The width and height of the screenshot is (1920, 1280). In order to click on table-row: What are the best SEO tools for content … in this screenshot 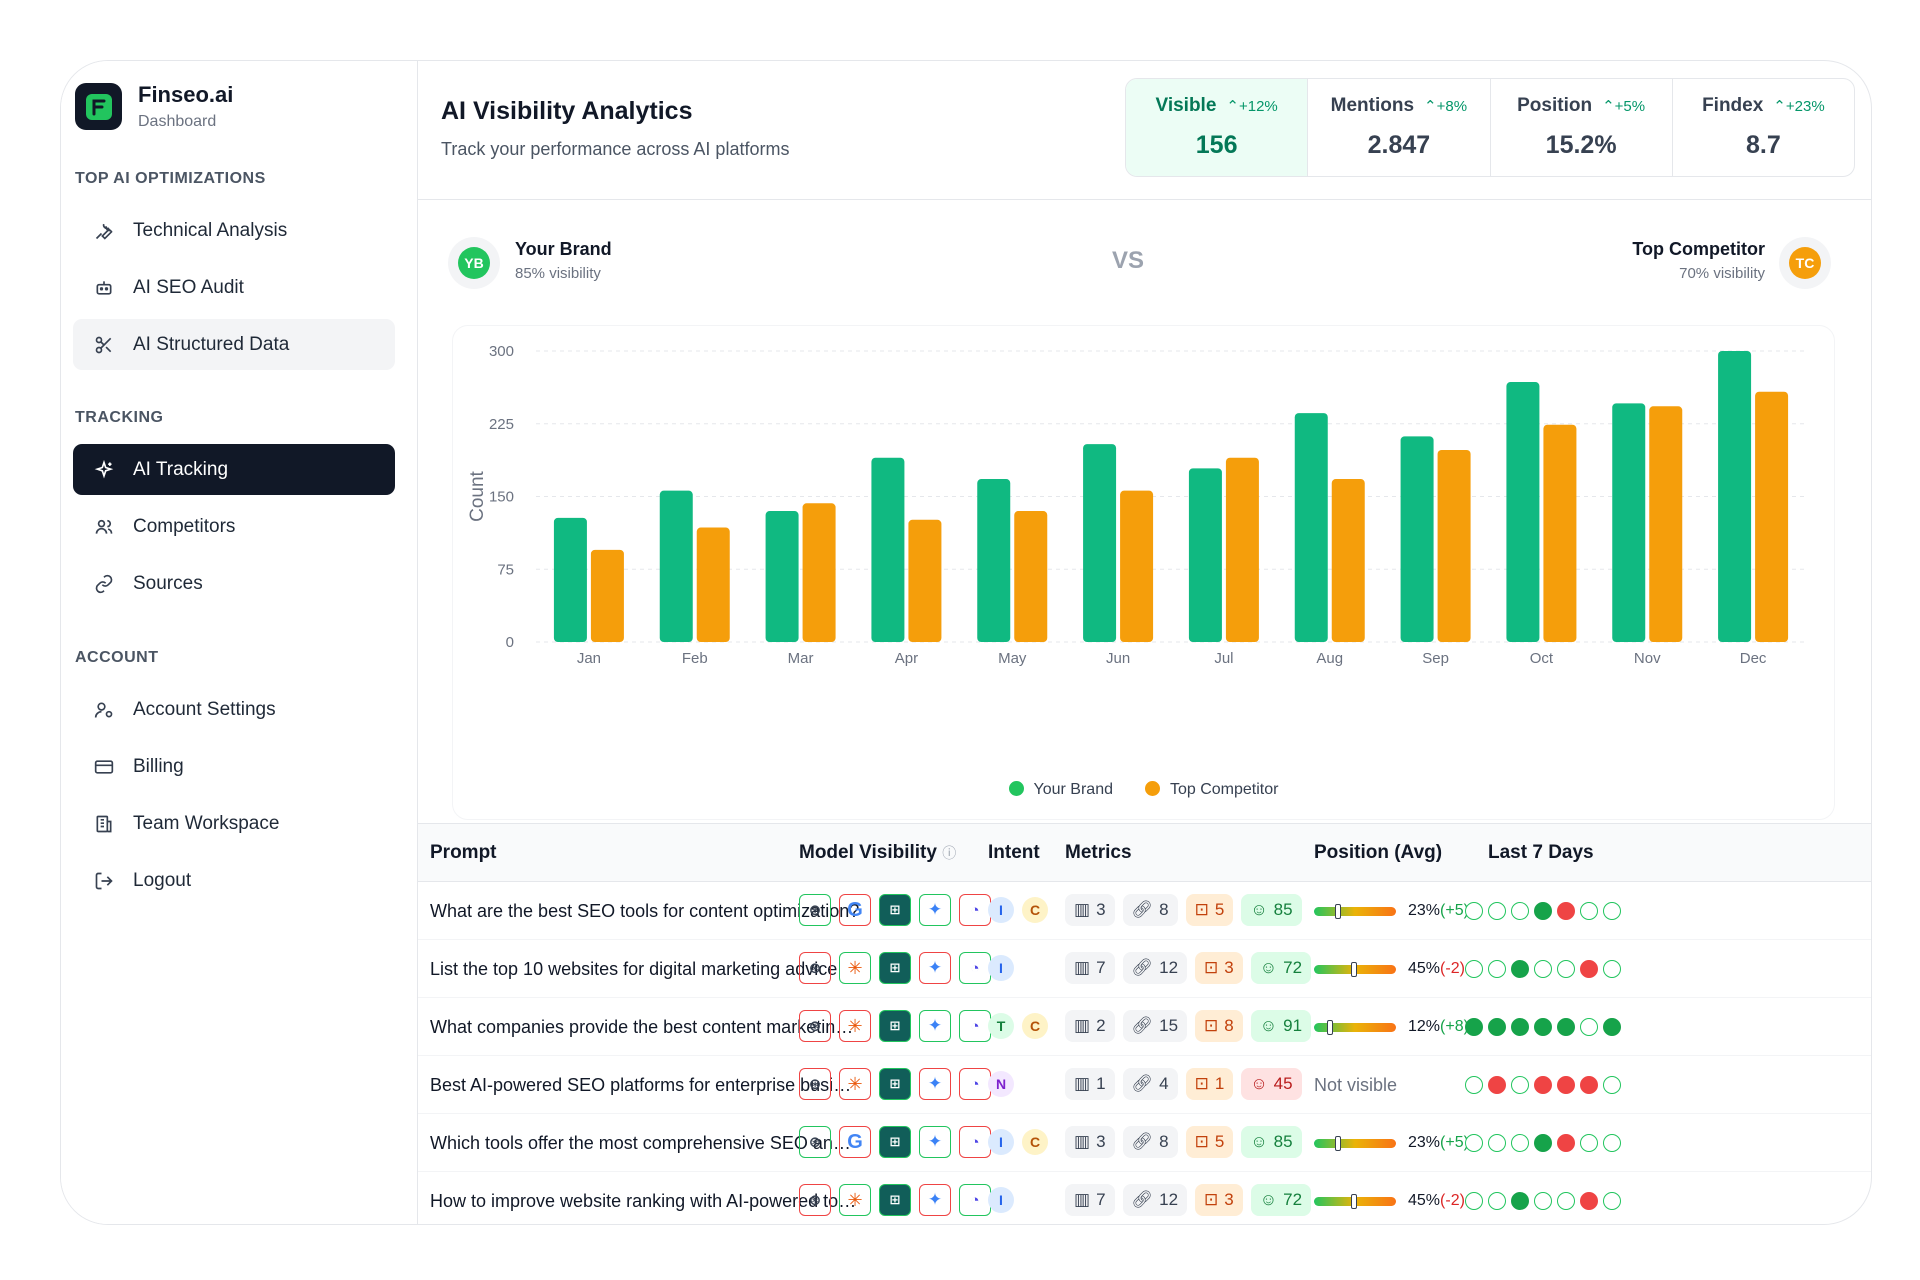, I will do `click(1144, 911)`.